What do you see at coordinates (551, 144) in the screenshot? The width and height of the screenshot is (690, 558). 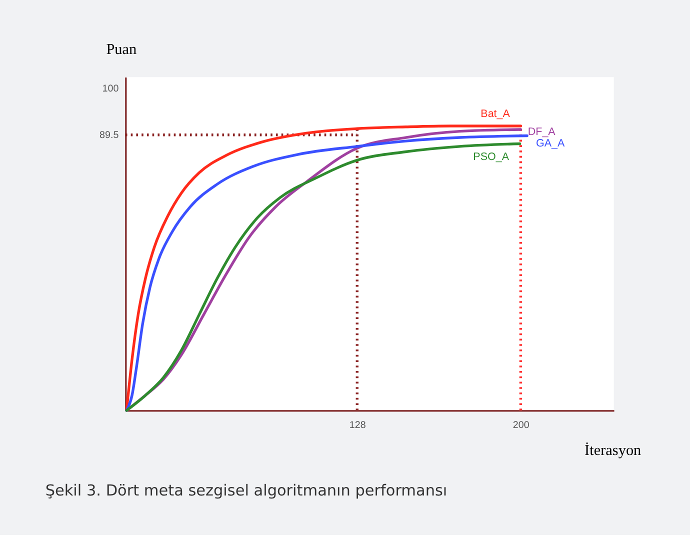 I see `series-label: GA_A` at bounding box center [551, 144].